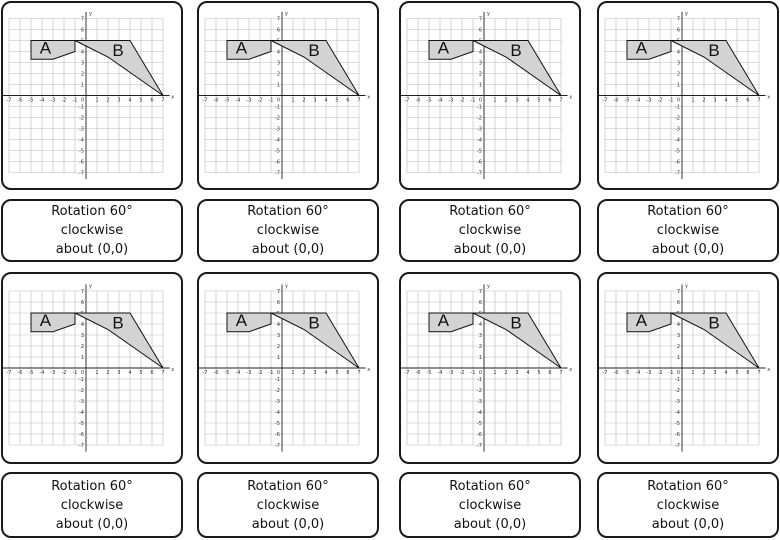 Image resolution: width=780 pixels, height=540 pixels. I want to click on caption-card-1: Rotation 60° clockwise about (0,0), so click(92, 230).